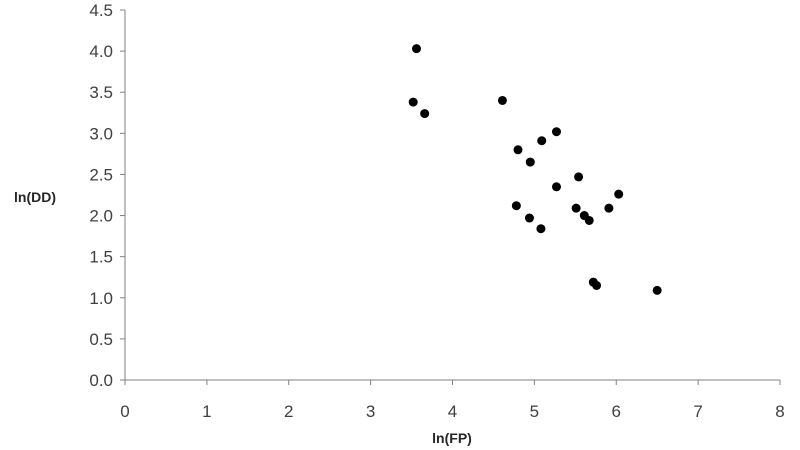  I want to click on y-axis: 0.0 0.5 1.0 1.5 2.0 2.5 3.0 3.5 4.0 4.5, so click(107, 195).